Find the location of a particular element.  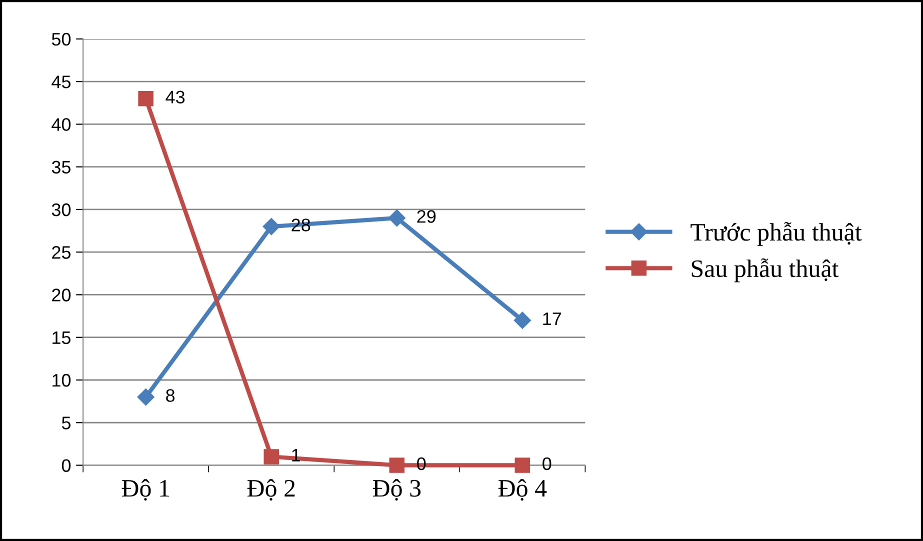

x-tick-label: Độ 1 is located at coordinates (145, 490).